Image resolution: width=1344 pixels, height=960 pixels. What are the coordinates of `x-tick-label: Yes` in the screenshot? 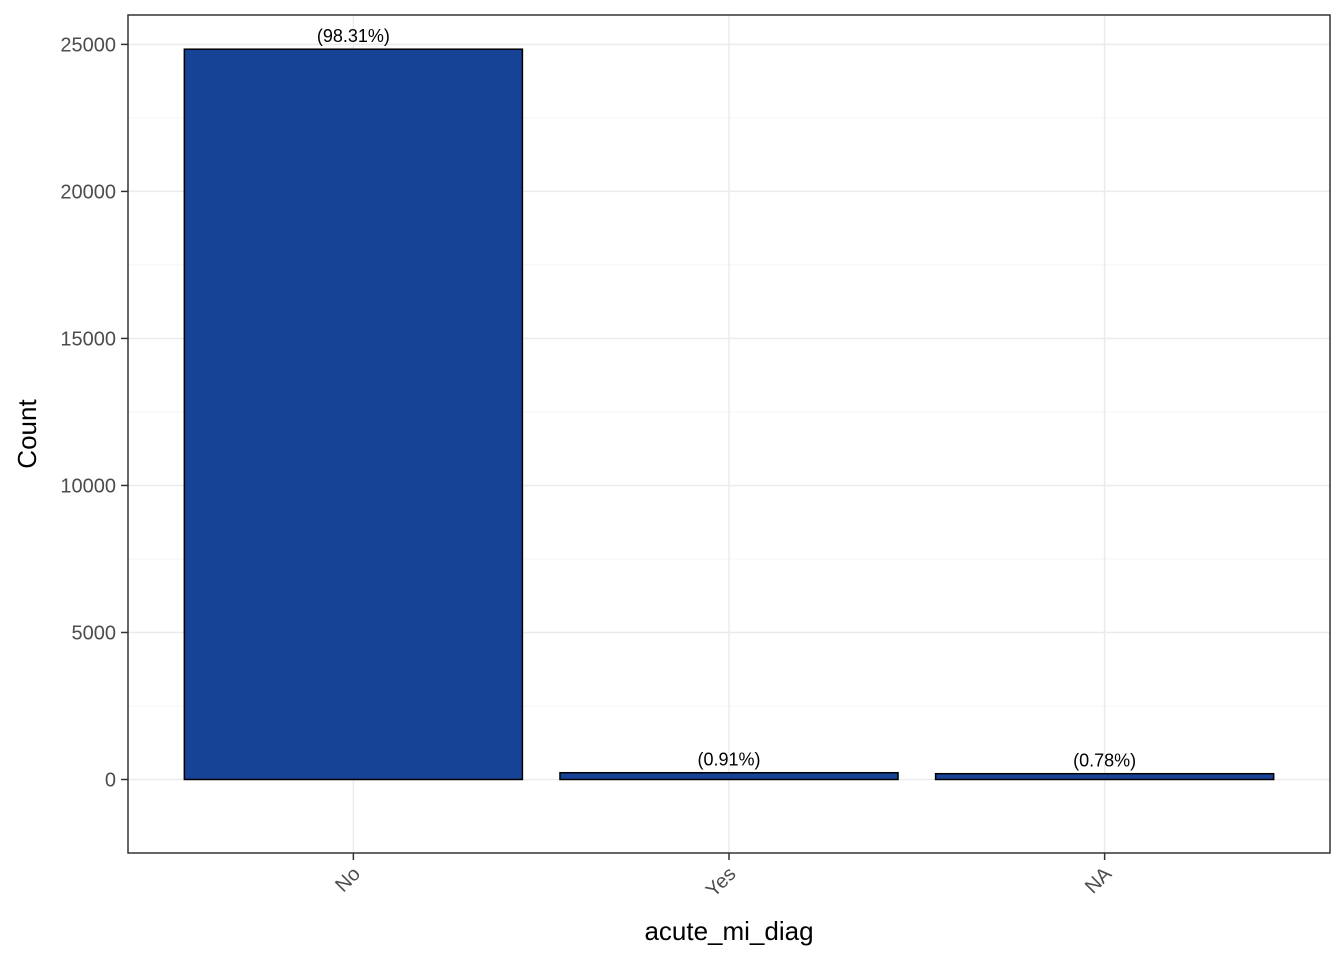 It's located at (721, 882).